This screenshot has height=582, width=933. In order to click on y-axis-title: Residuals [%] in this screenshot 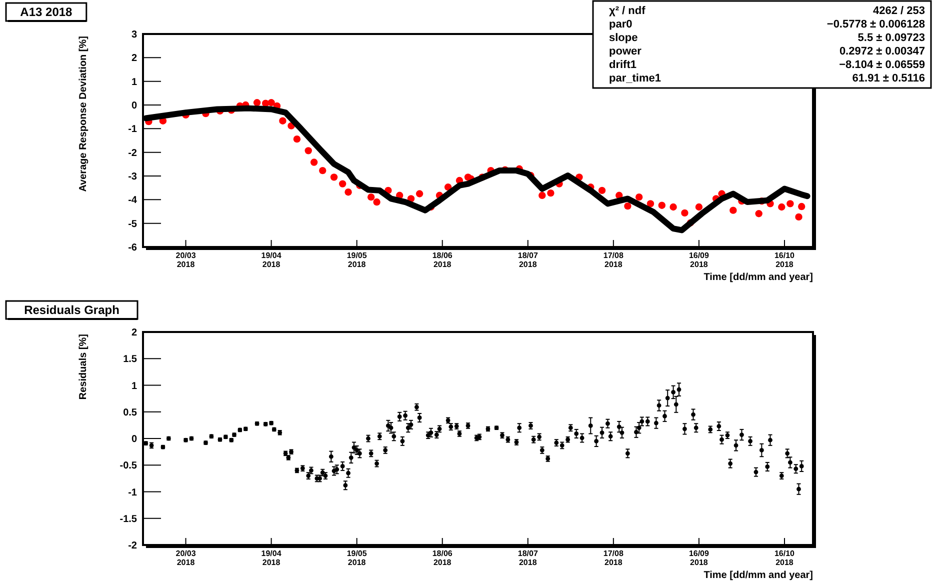, I will do `click(83, 367)`.